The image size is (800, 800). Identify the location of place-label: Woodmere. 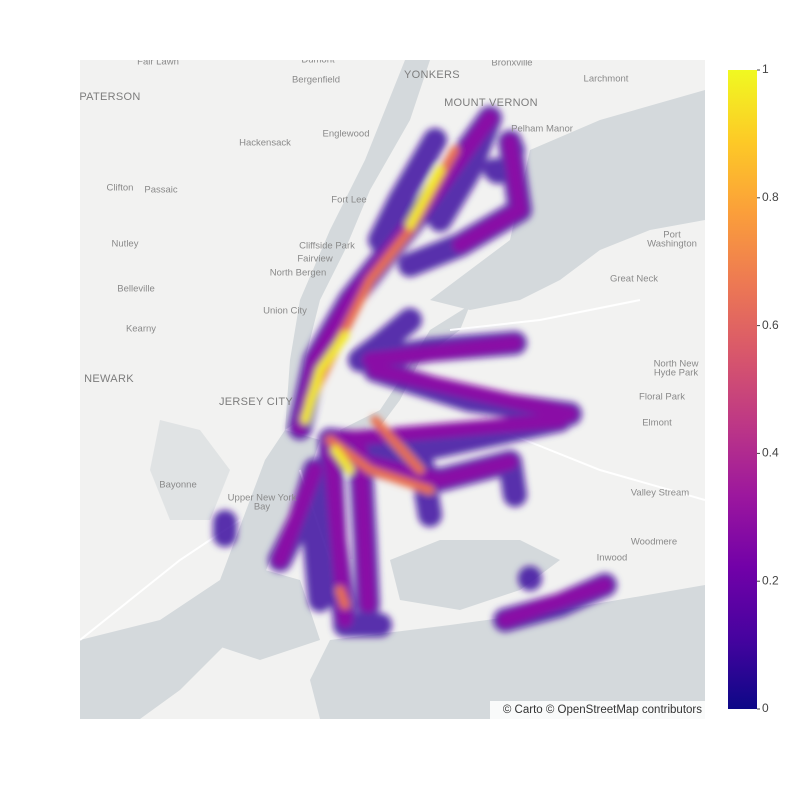
(654, 542).